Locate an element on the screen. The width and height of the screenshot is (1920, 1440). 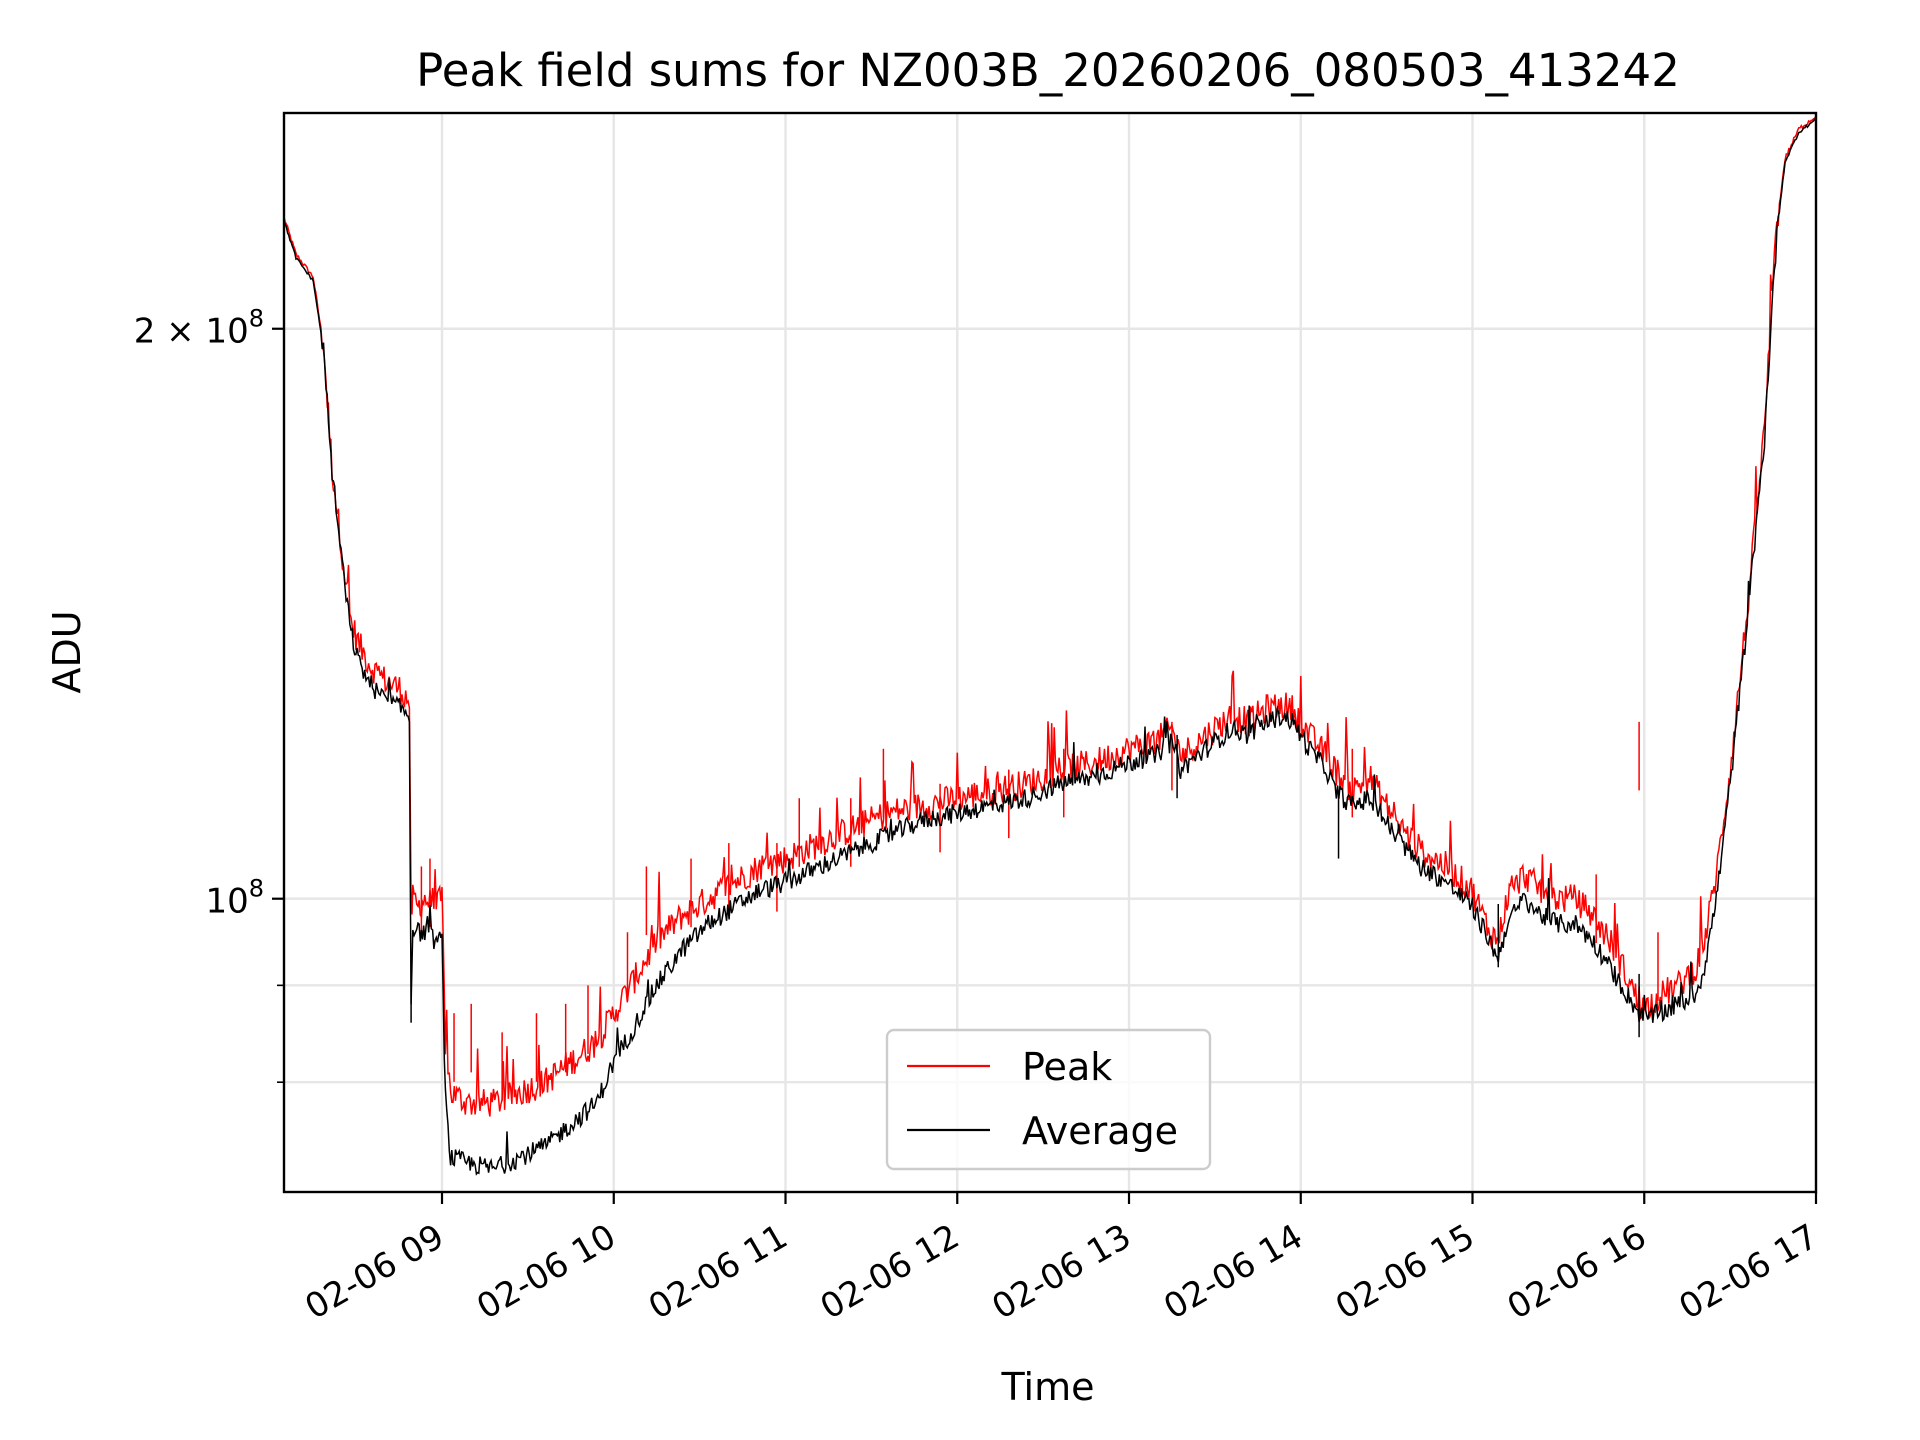
x-axis-label: Time is located at coordinates (1048, 1387).